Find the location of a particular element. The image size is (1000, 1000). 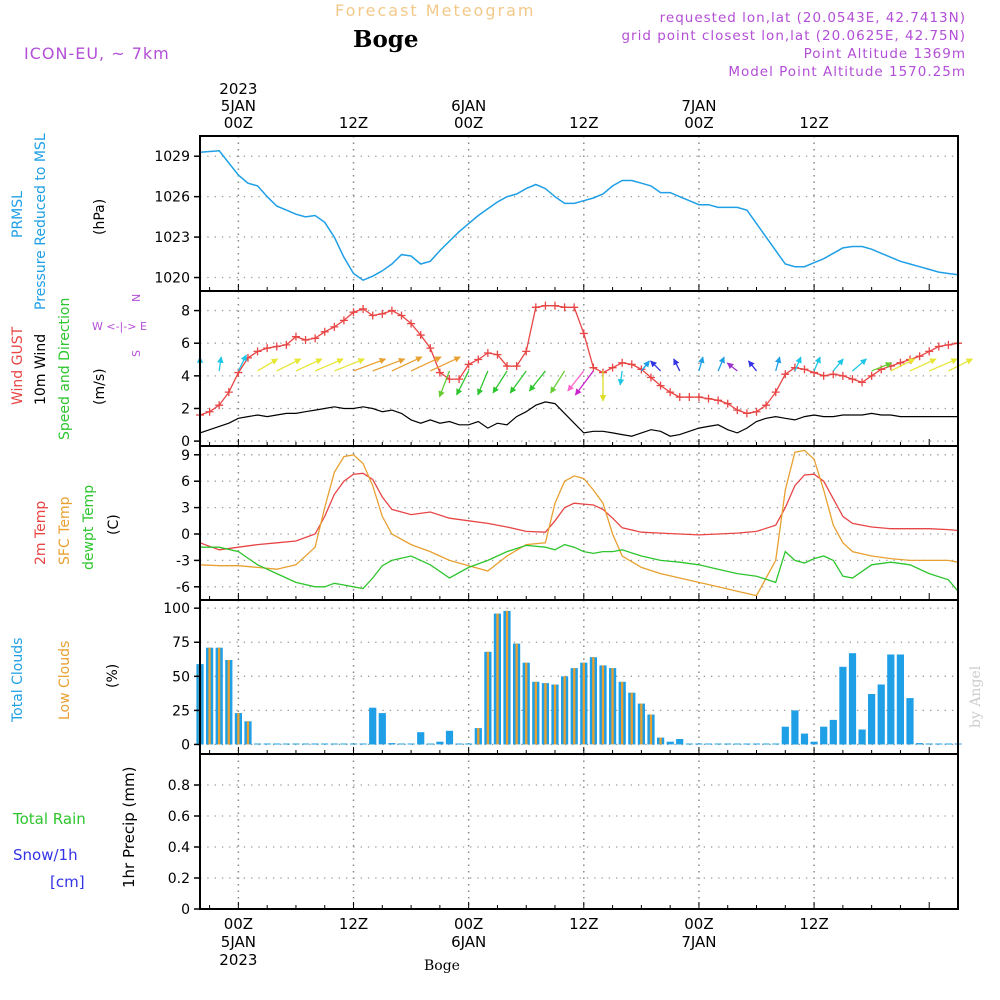

temp-ytick-label: -6 is located at coordinates (183, 588).